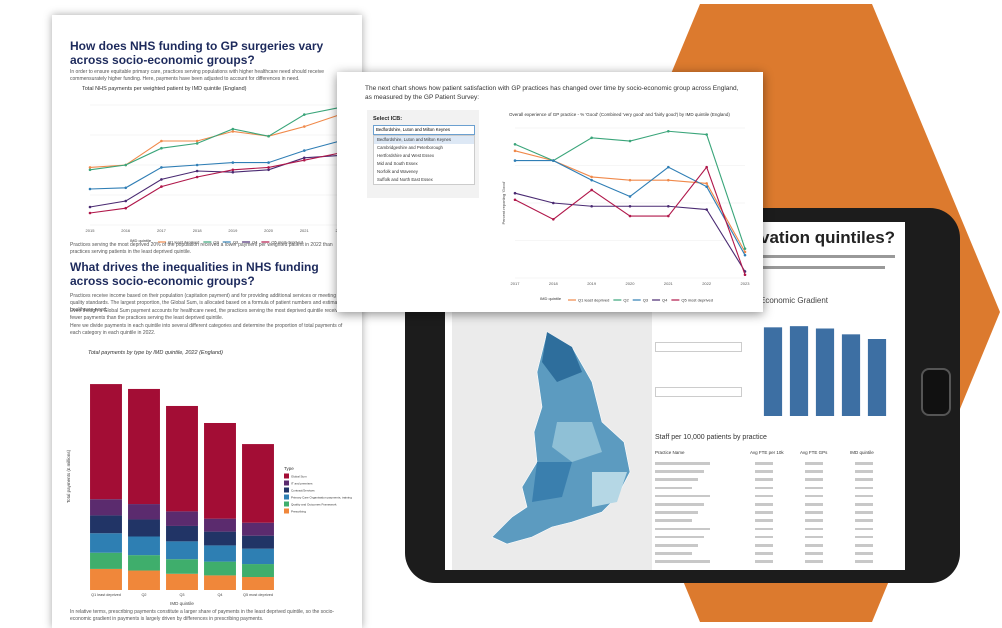 The image size is (1002, 628). I want to click on region, so click(562, 357).